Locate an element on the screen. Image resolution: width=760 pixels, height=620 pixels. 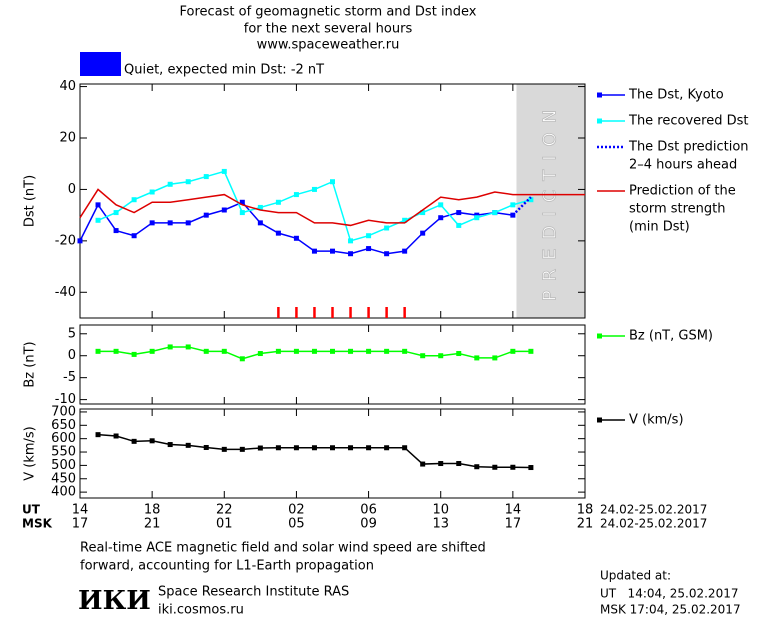
title-line: for the next several hours is located at coordinates (328, 29).